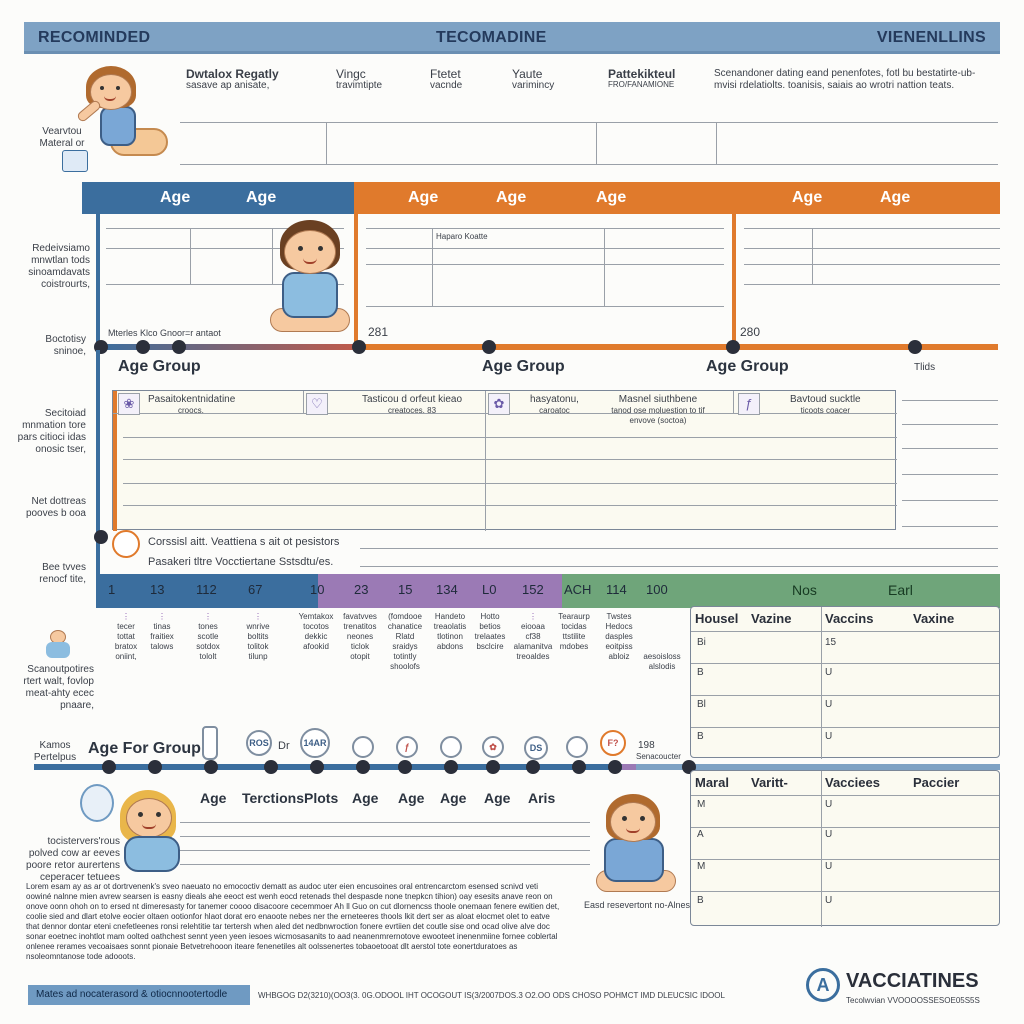 The height and width of the screenshot is (1024, 1024). Describe the element at coordinates (218, 198) in the screenshot. I see `age-bar-blue` at that location.